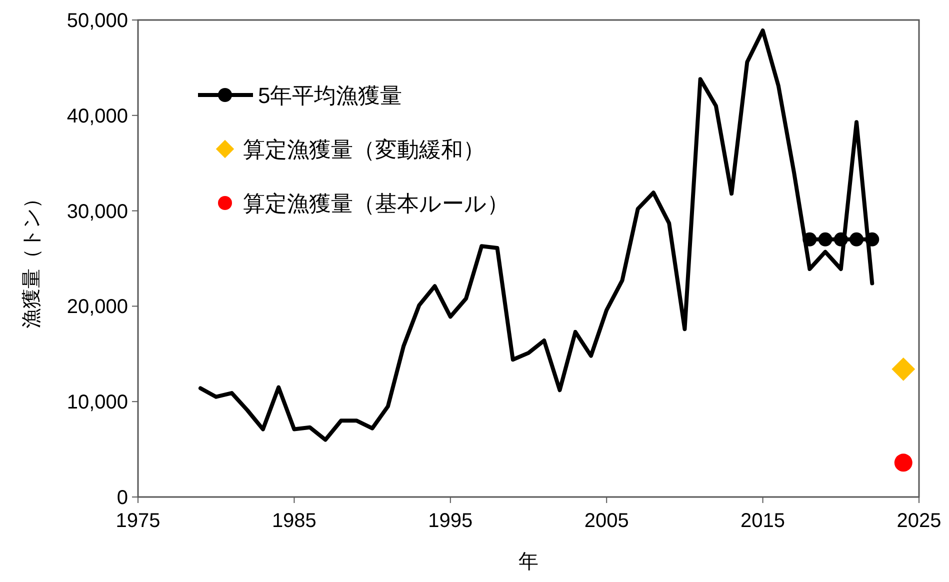 The width and height of the screenshot is (949, 582). I want to click on y-tick-label: 10,000, so click(97, 403).